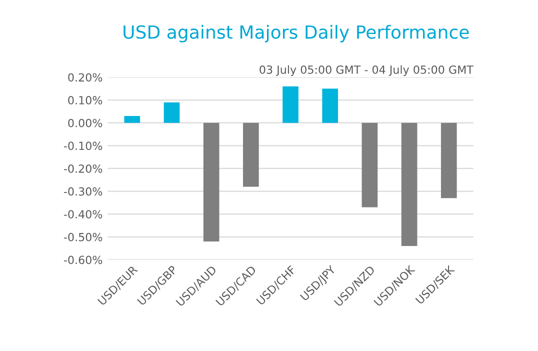 The width and height of the screenshot is (538, 351). I want to click on y-tick-label: 0.20%, so click(85, 77).